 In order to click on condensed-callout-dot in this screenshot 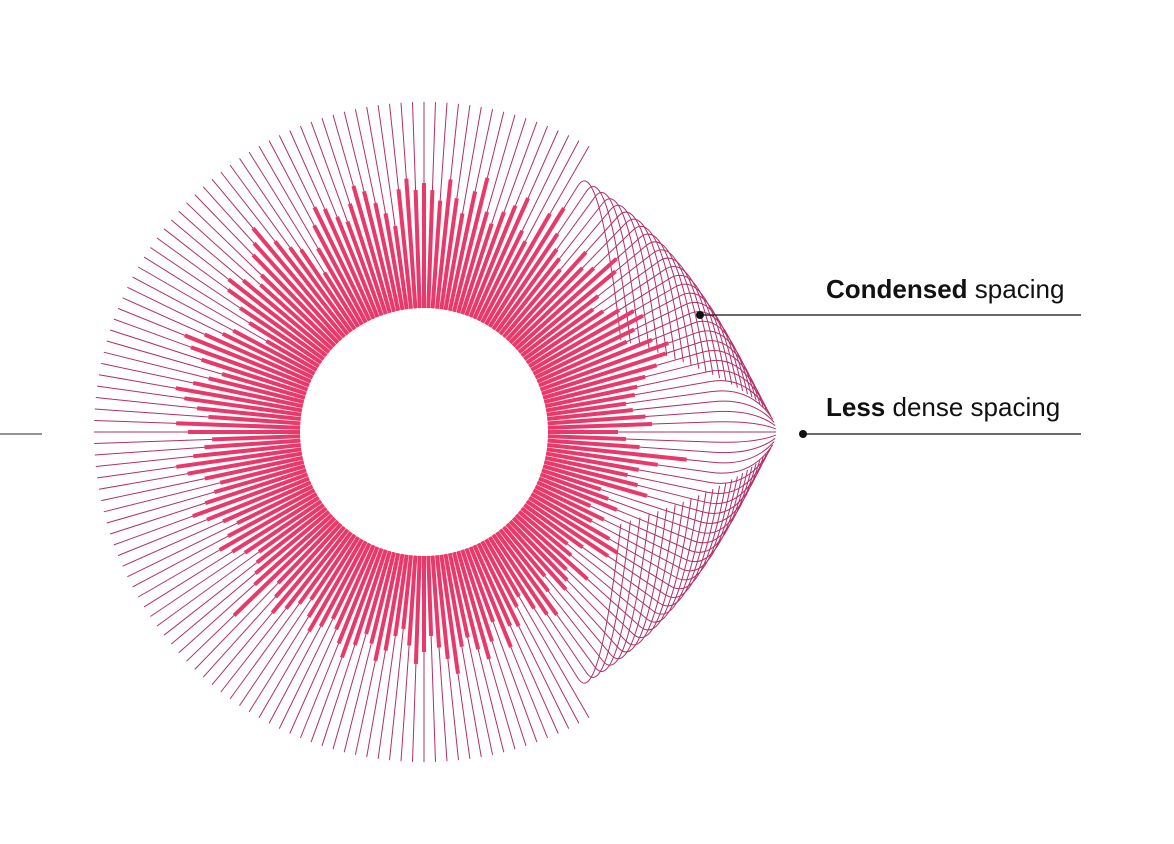, I will do `click(700, 315)`.